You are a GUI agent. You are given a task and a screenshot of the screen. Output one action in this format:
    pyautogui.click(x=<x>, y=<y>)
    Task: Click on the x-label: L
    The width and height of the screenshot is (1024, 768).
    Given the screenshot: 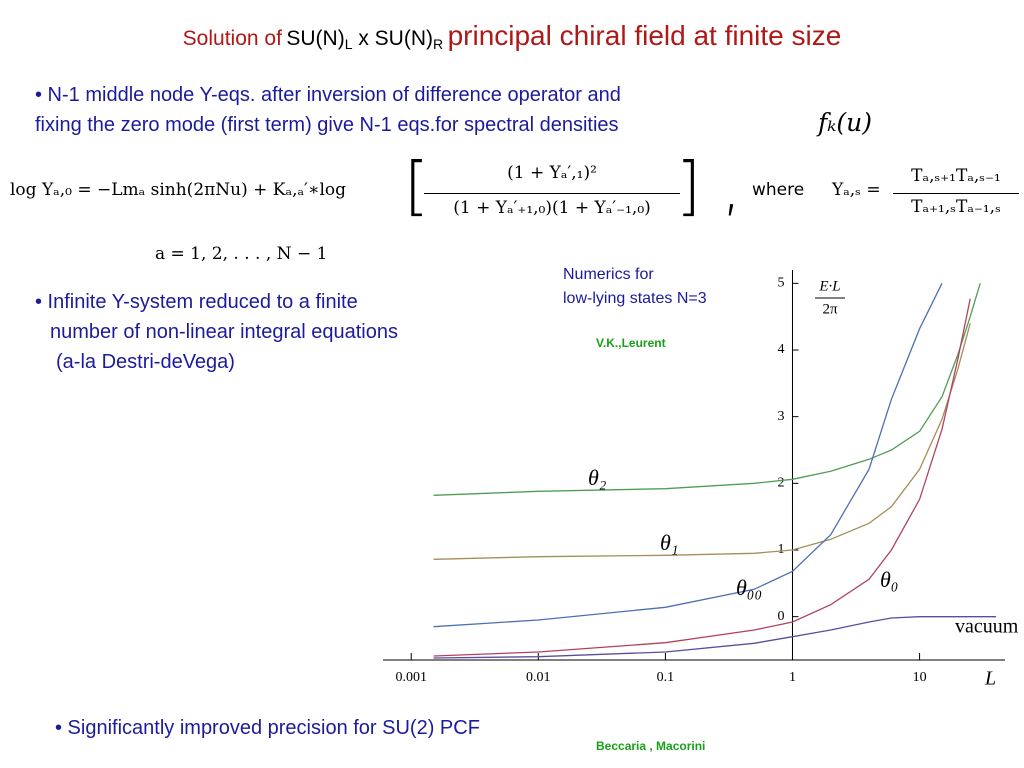 What is the action you would take?
    pyautogui.click(x=990, y=679)
    